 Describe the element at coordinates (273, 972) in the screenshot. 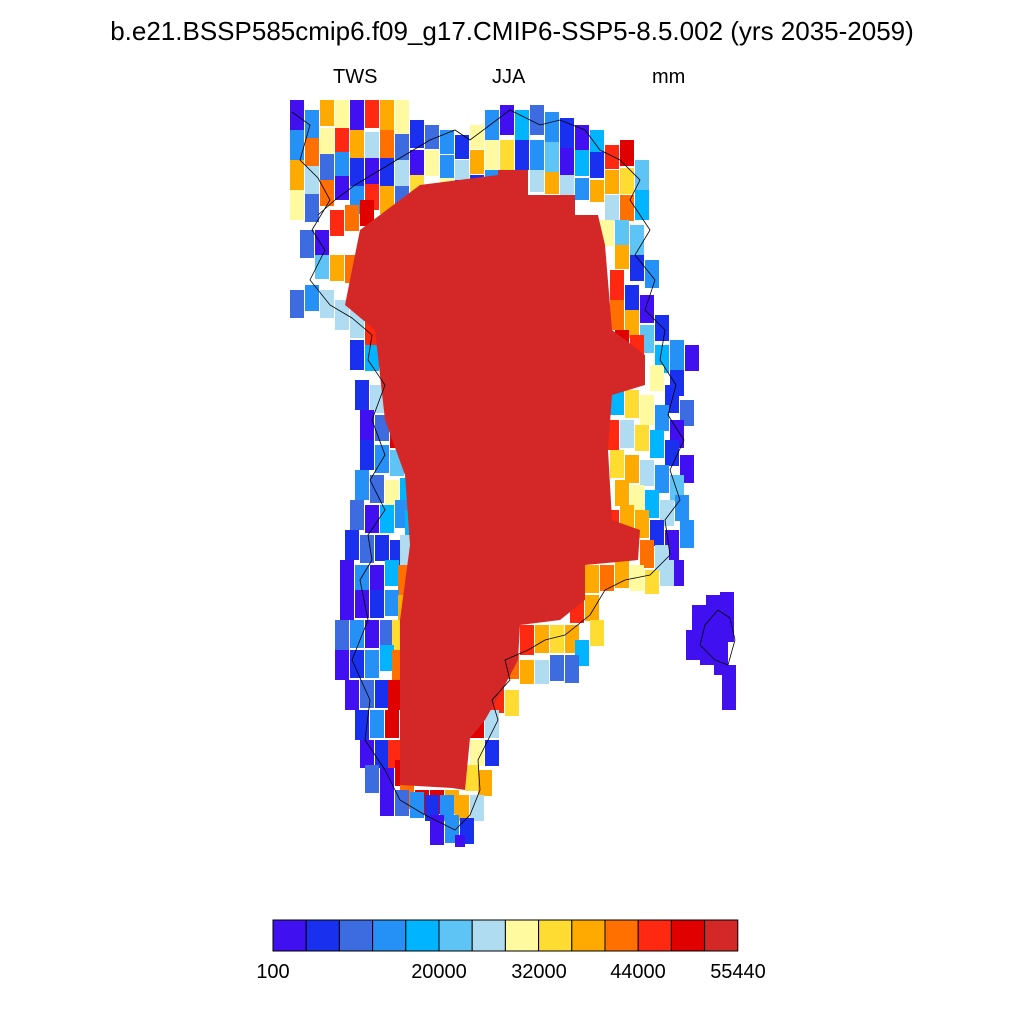

I see `colorbar-tick-label: 100` at that location.